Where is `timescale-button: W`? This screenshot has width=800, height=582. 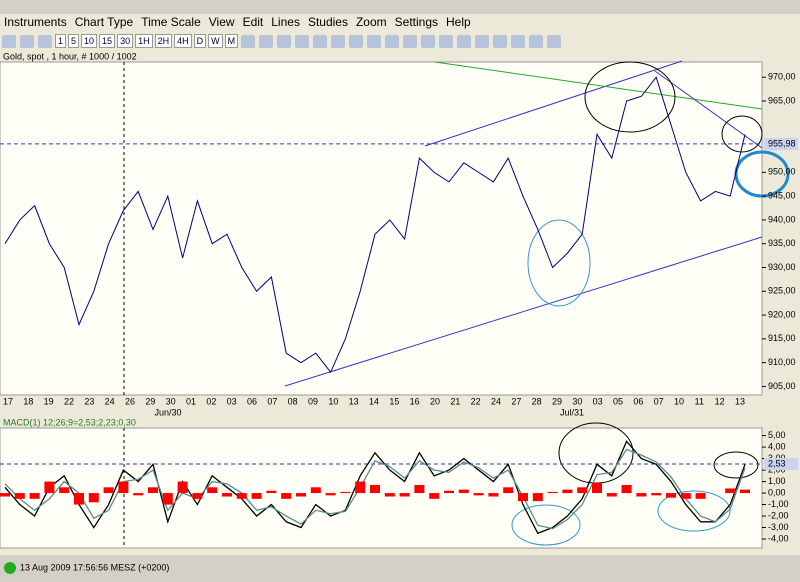 timescale-button: W is located at coordinates (215, 41).